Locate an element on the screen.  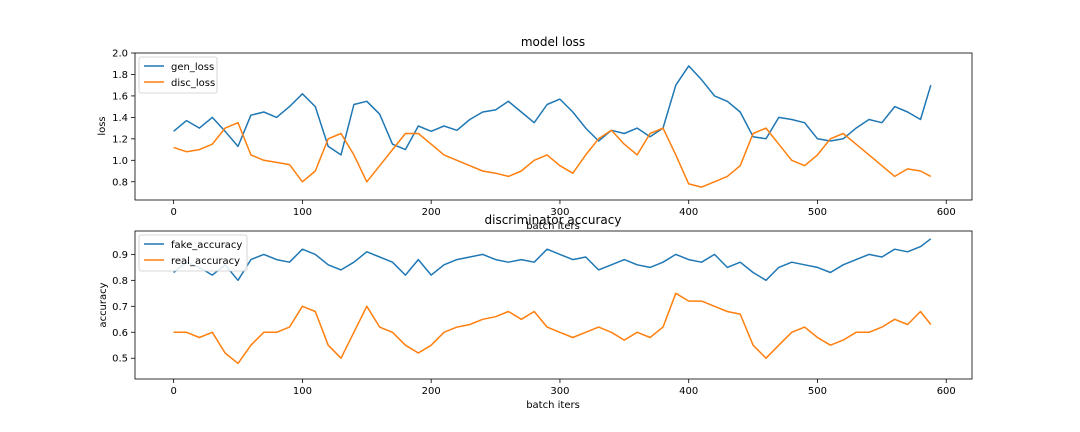
y-tick-label: 2.0 is located at coordinates (120, 54).